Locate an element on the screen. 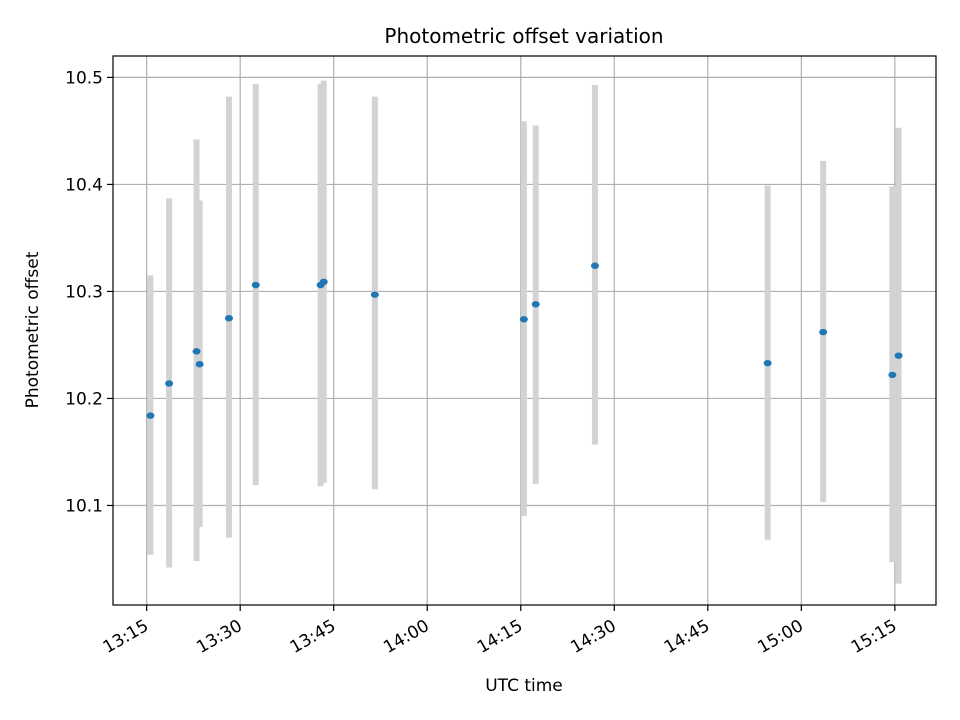 The image size is (960, 720). y-axis-ticks: 10.1 10.2 10.3 10.4 10.5 is located at coordinates (89, 292).